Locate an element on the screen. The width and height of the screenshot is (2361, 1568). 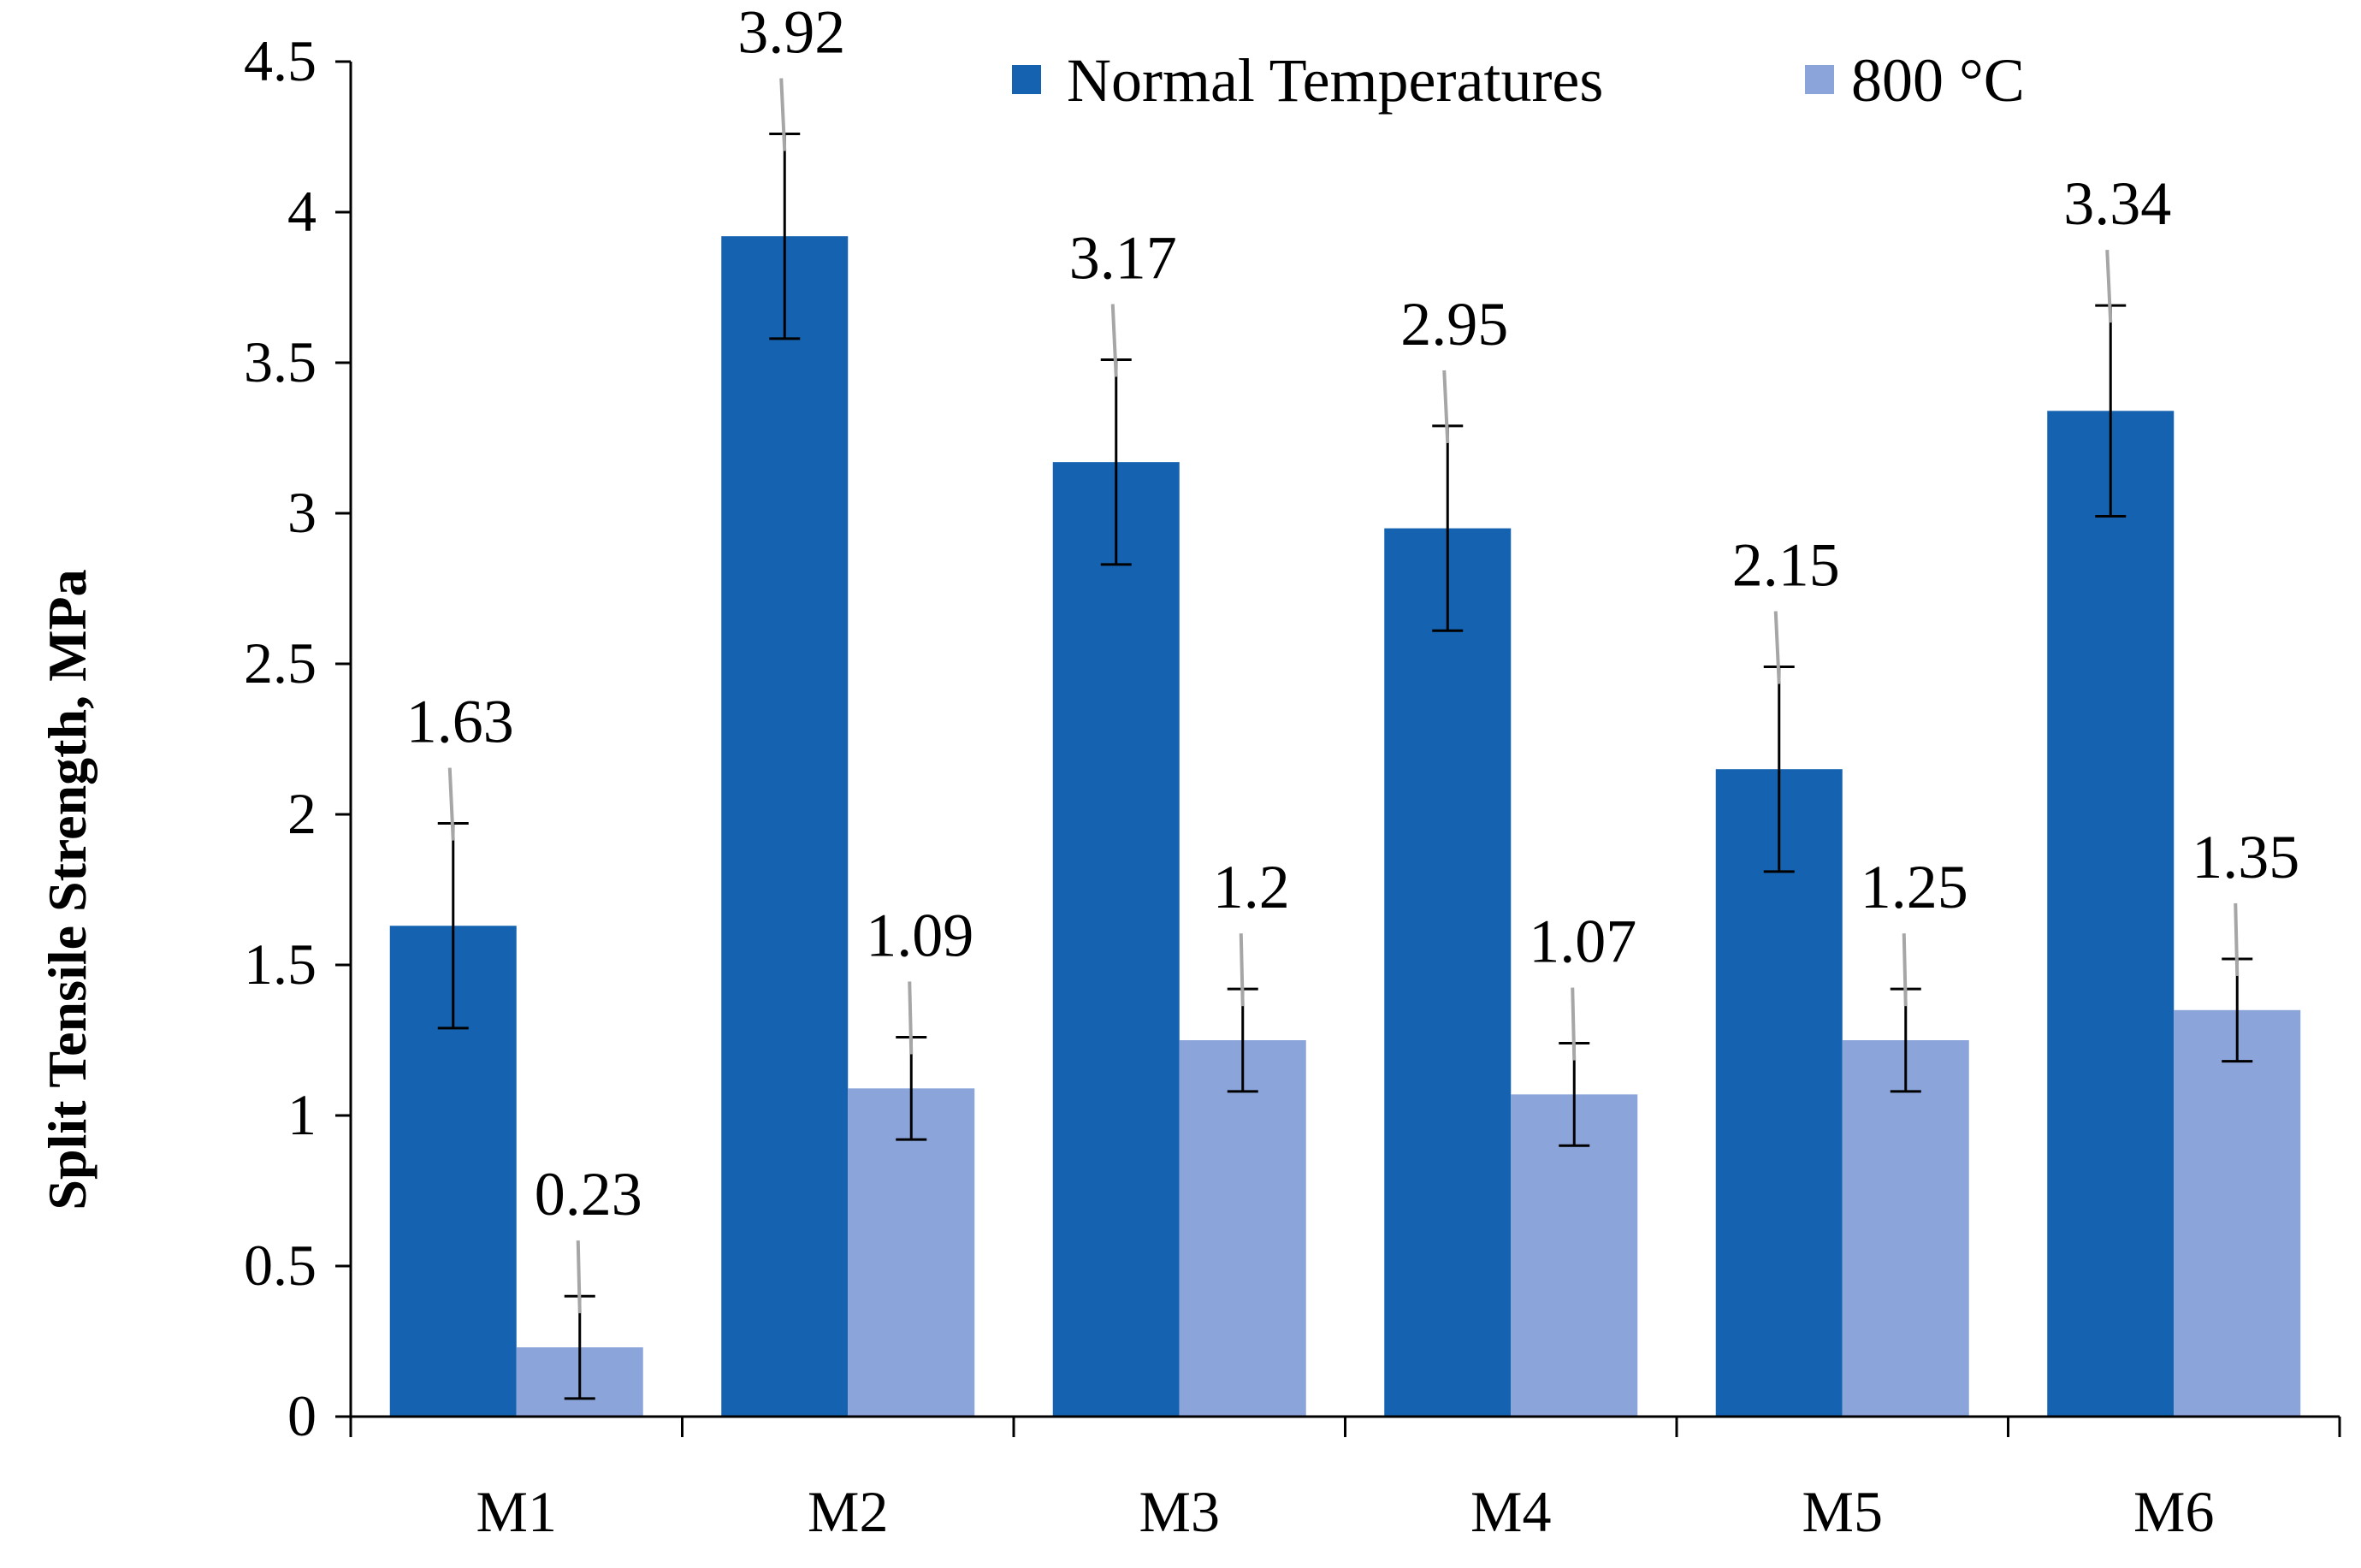
y-tick-label-4: 4 is located at coordinates (302, 211).